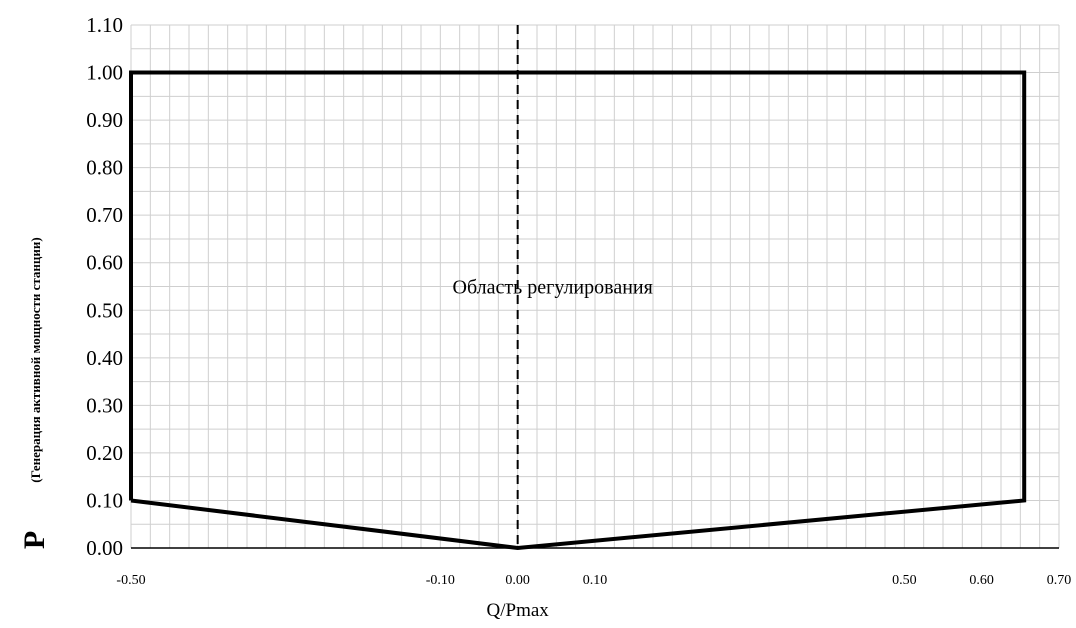 This screenshot has width=1076, height=628. I want to click on x-tick-label: 0.10, so click(595, 580).